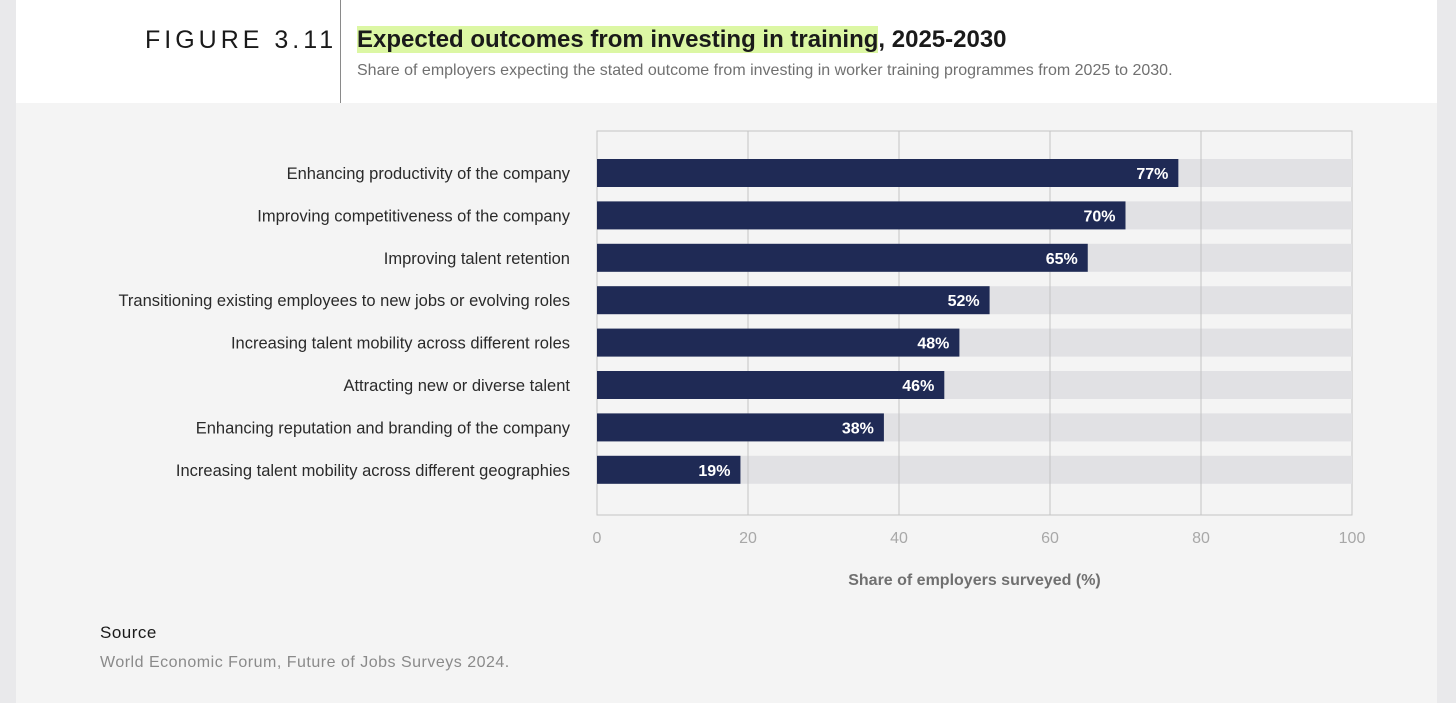 This screenshot has height=703, width=1456. Describe the element at coordinates (477, 259) in the screenshot. I see `category-label: Improving talent retention` at that location.